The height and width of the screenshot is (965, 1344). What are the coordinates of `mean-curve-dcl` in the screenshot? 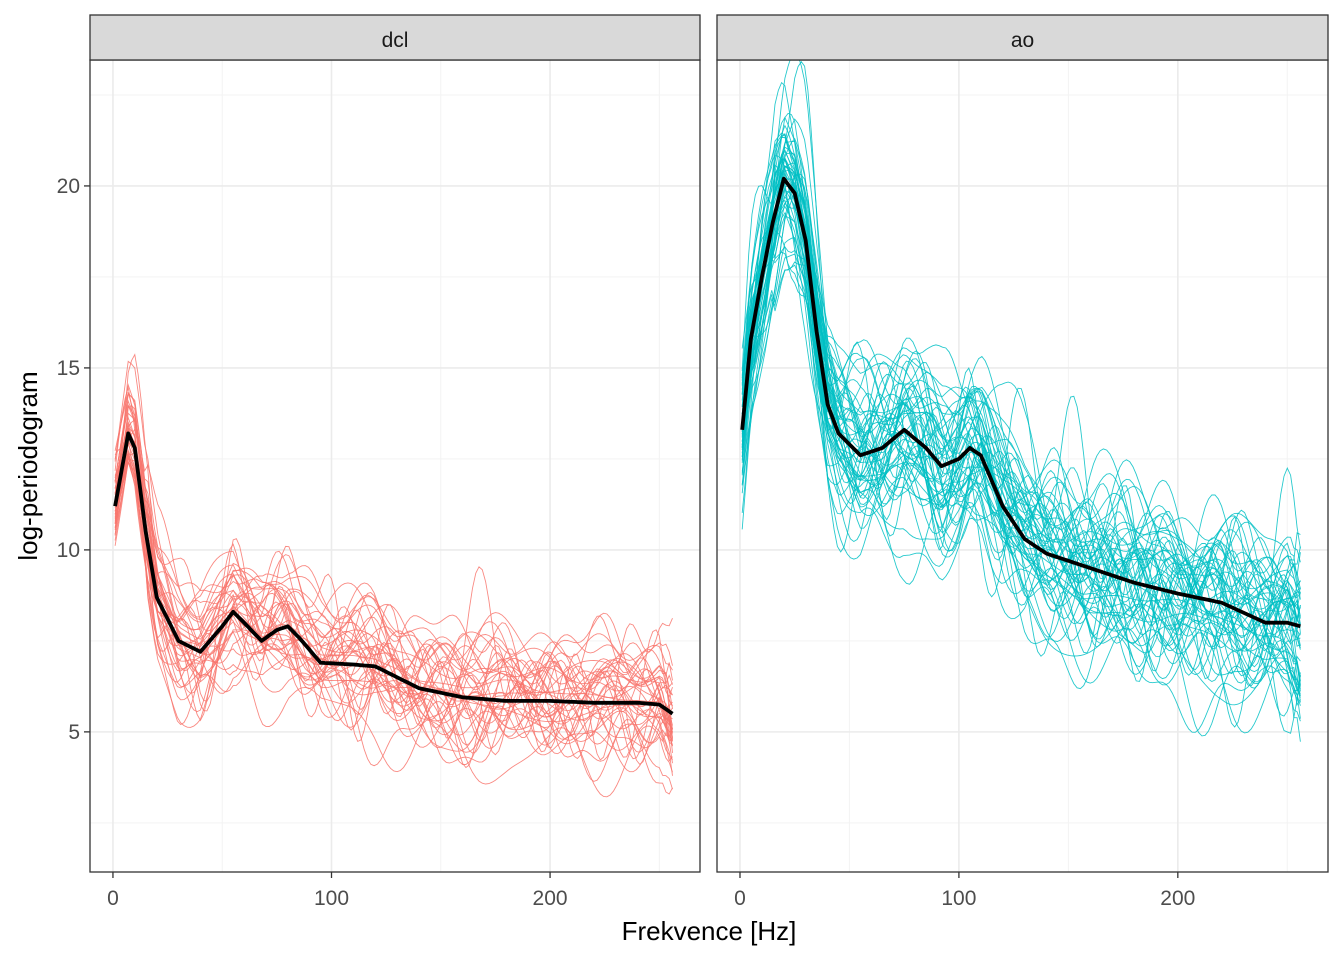 It's located at (393, 573).